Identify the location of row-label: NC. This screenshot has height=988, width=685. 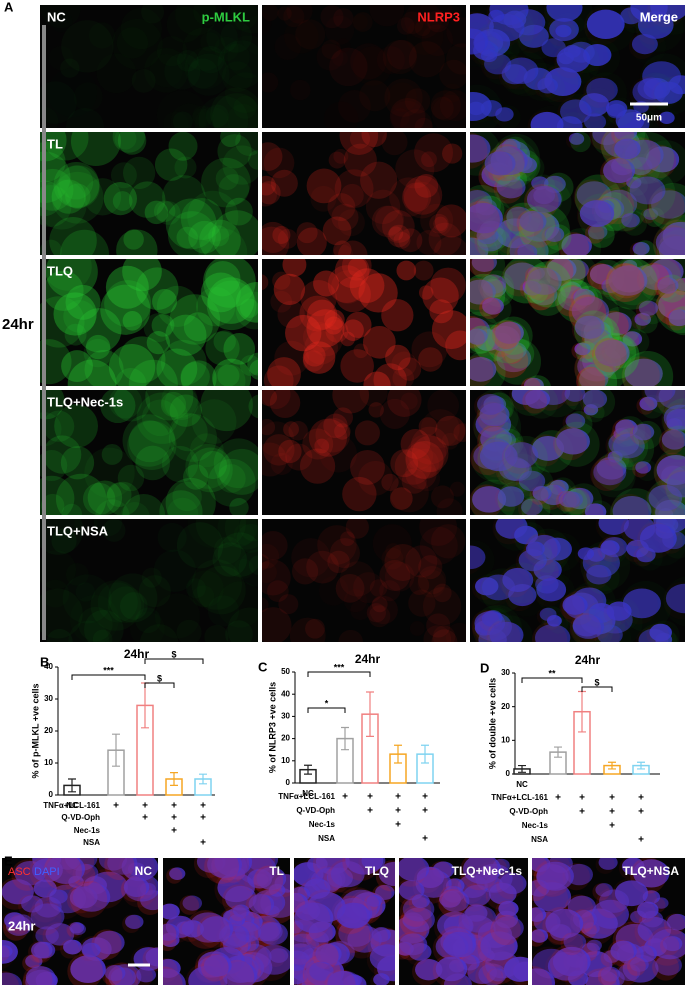
(56, 16).